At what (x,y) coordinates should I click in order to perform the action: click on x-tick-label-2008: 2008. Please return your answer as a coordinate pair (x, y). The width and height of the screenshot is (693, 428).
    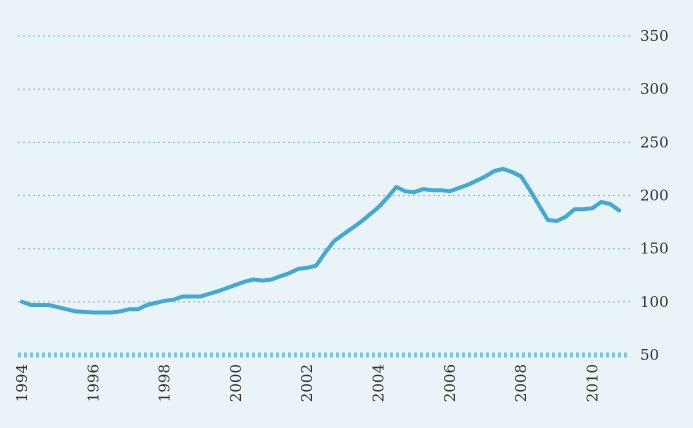
    Looking at the image, I should click on (521, 383).